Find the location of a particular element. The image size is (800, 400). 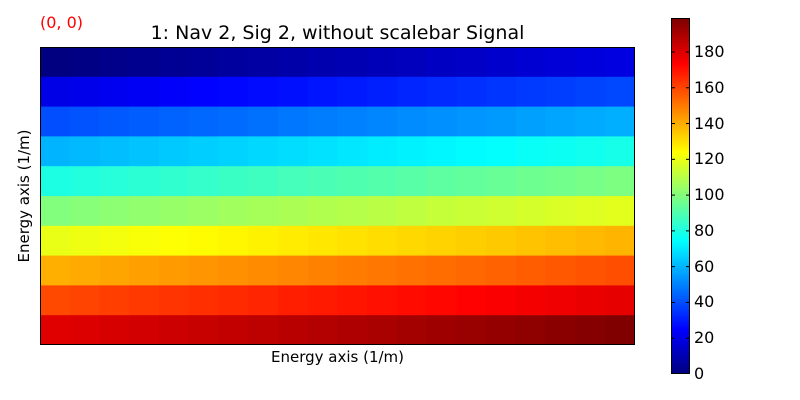

y-axis-label: Energy axis (1/m) is located at coordinates (24, 196).